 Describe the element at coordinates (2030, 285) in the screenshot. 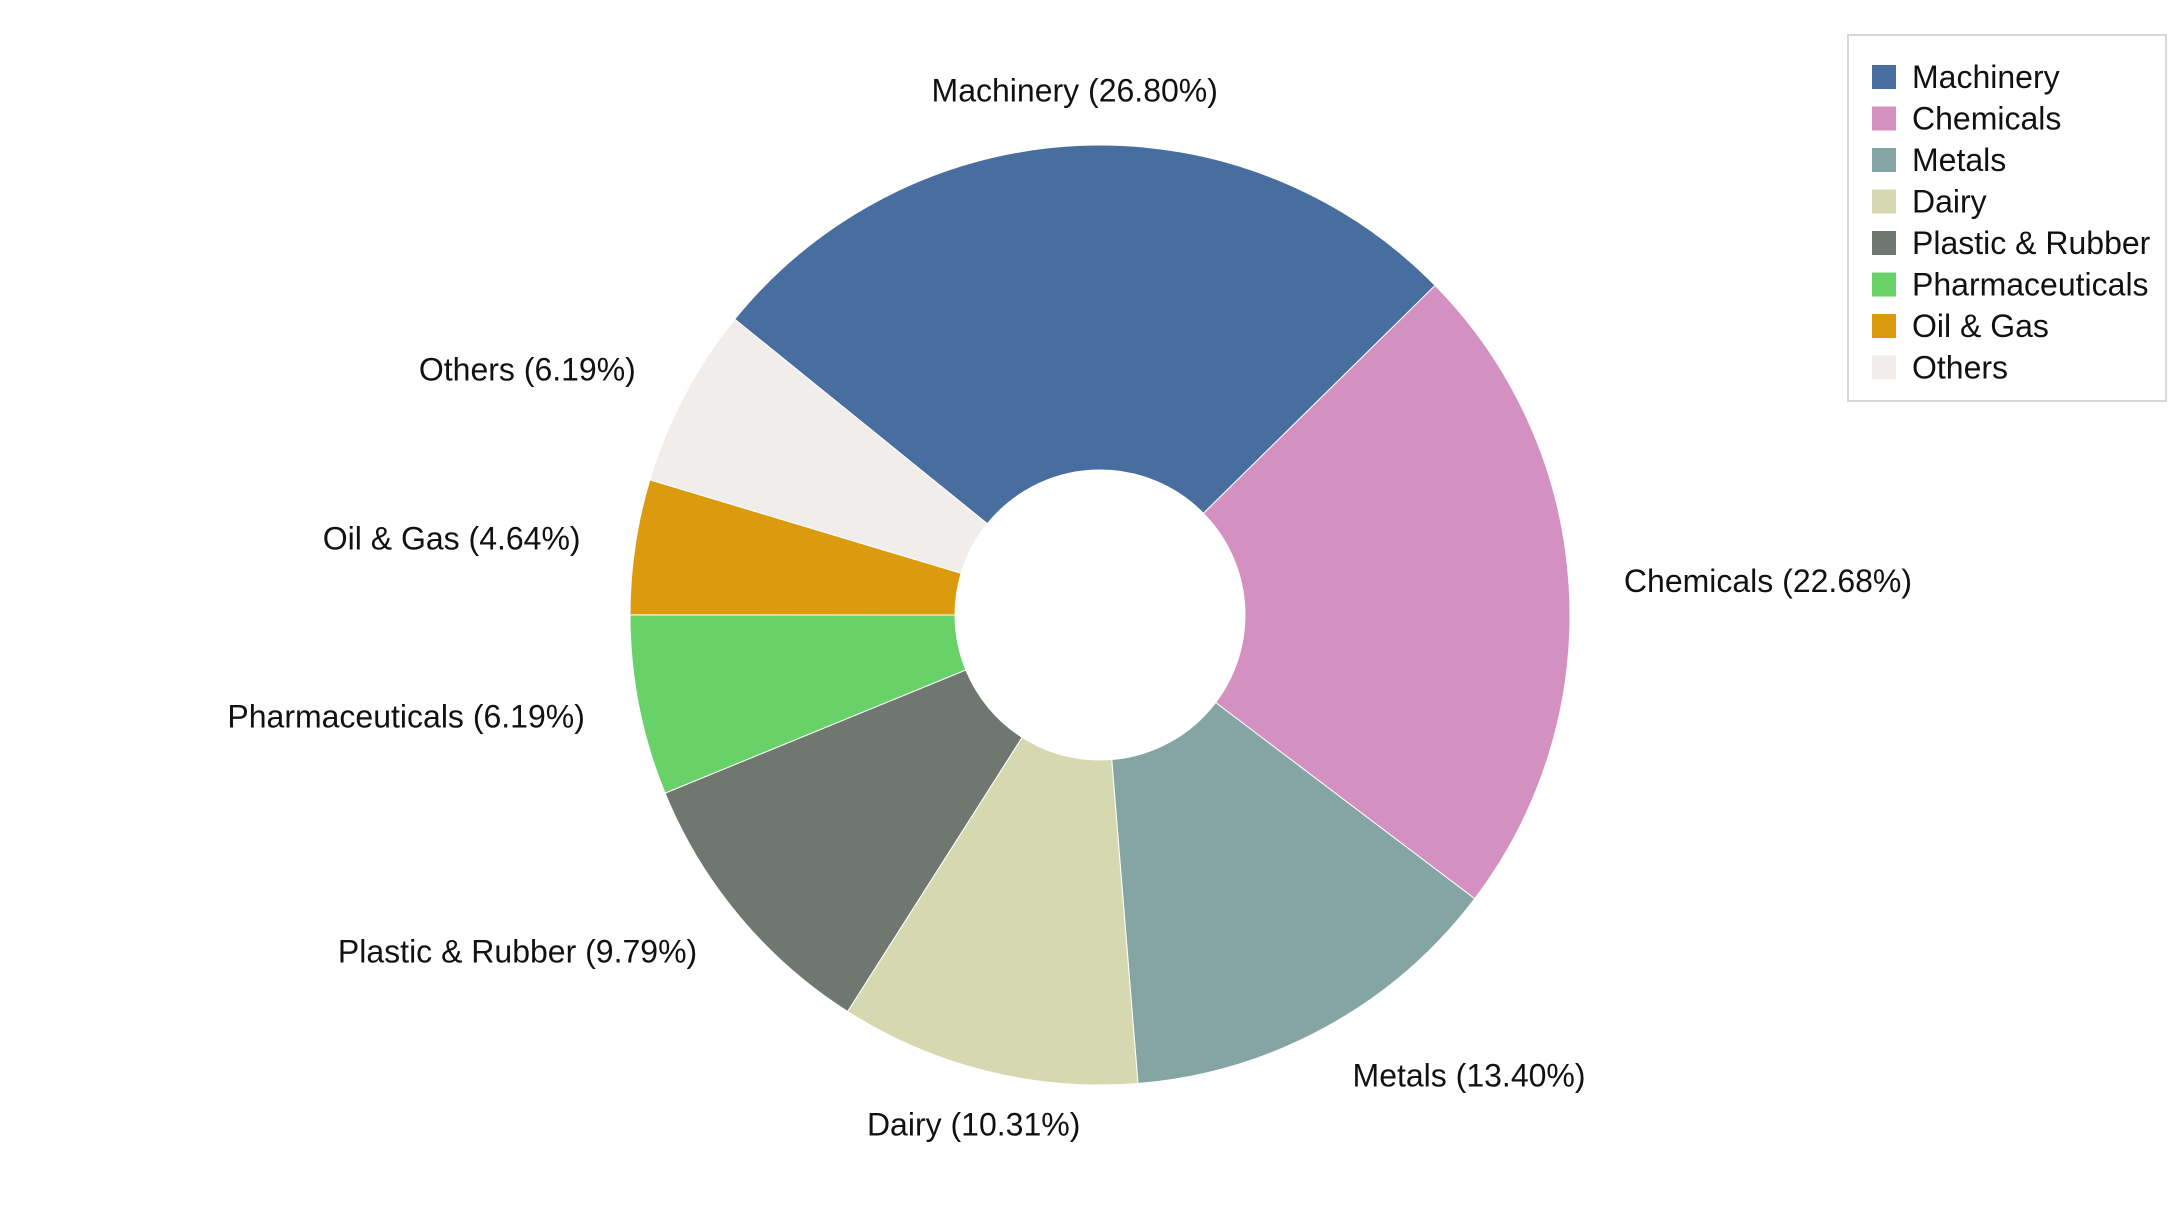

I see `legend-label-pharmaceuticals: Pharmaceuticals` at that location.